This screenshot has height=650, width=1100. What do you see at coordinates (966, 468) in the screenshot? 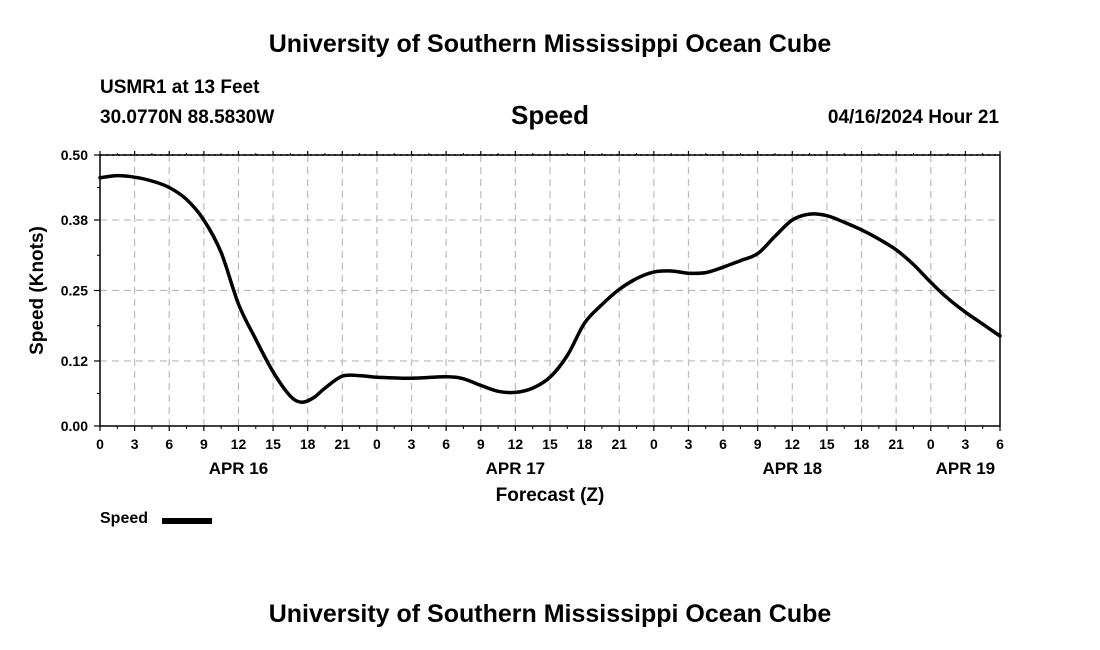
I see `date-label: APR 19` at bounding box center [966, 468].